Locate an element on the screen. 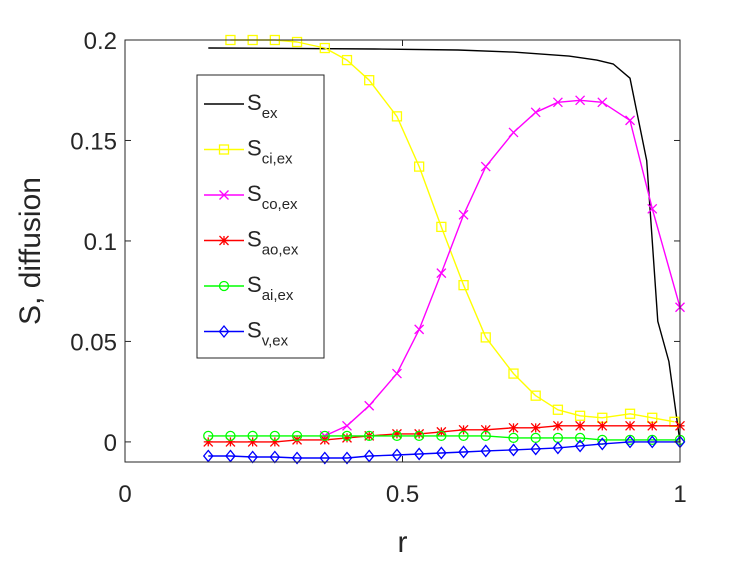 The image size is (747, 566). legend-box is located at coordinates (260, 216).